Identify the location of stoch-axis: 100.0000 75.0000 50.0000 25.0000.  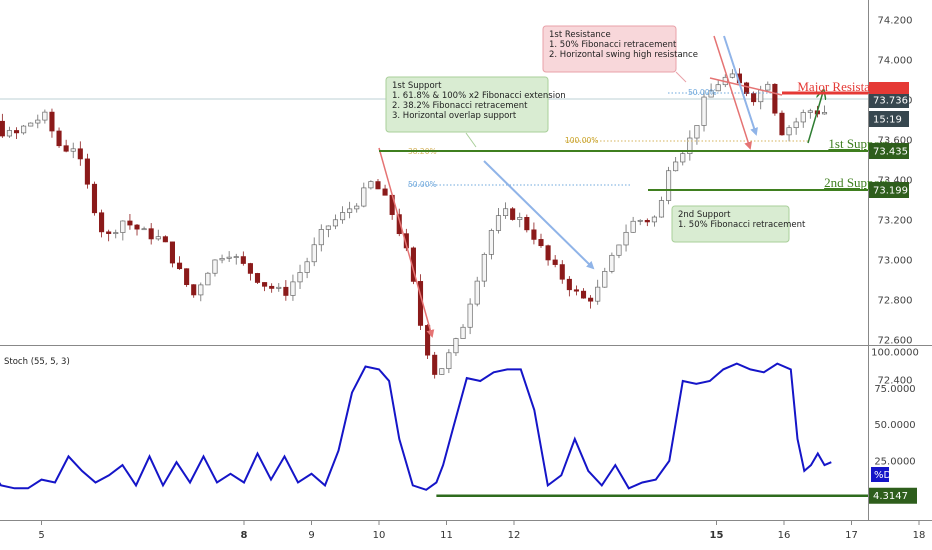
(895, 408).